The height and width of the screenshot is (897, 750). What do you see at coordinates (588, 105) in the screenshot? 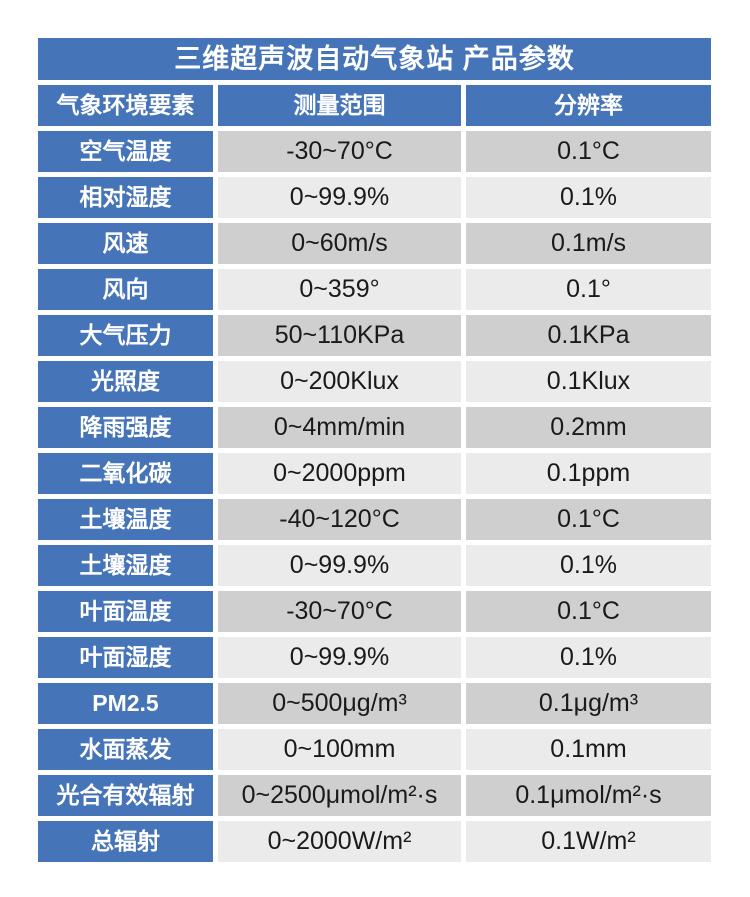
I see `column-header-resolution: 分辨率` at bounding box center [588, 105].